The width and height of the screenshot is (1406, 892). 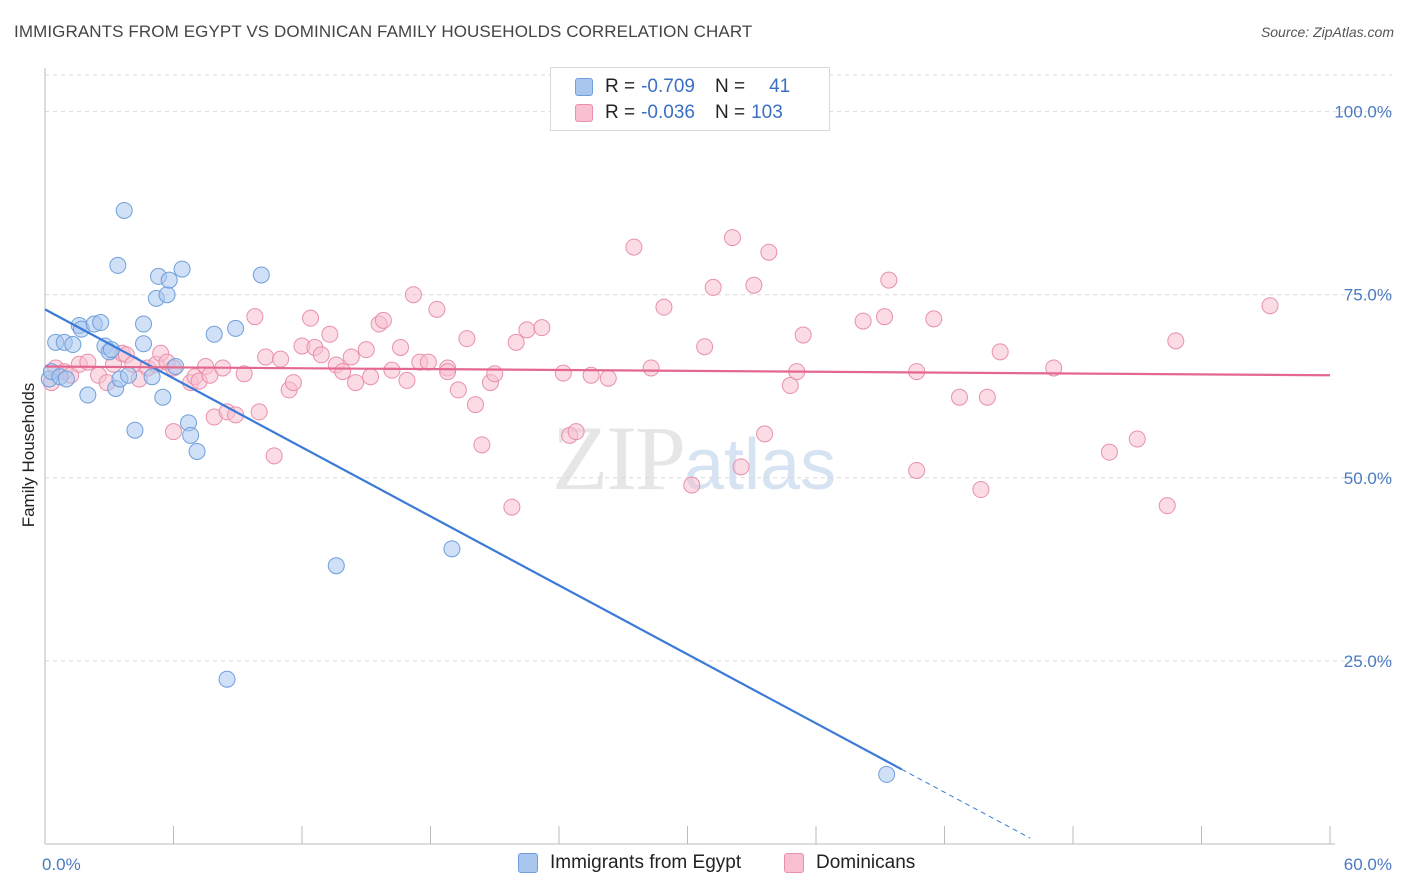 What do you see at coordinates (687, 371) in the screenshot?
I see `trend-line-dominicans` at bounding box center [687, 371].